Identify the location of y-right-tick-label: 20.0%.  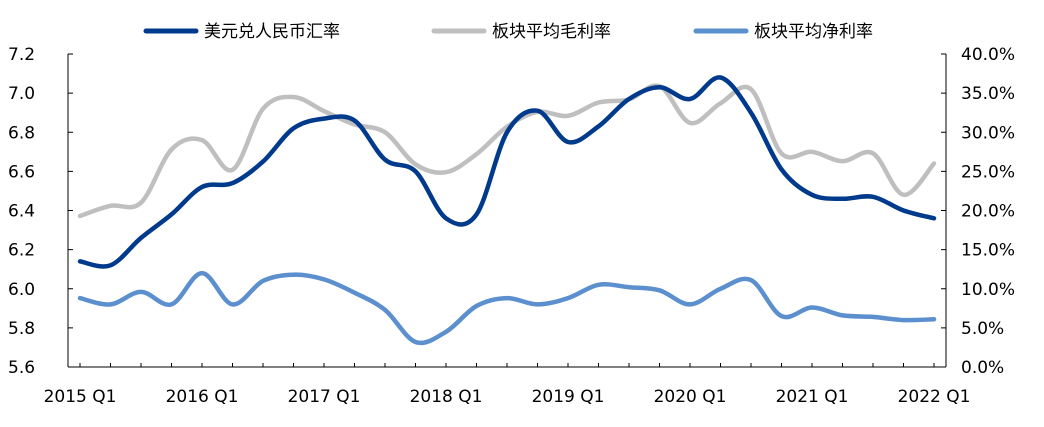
(988, 212).